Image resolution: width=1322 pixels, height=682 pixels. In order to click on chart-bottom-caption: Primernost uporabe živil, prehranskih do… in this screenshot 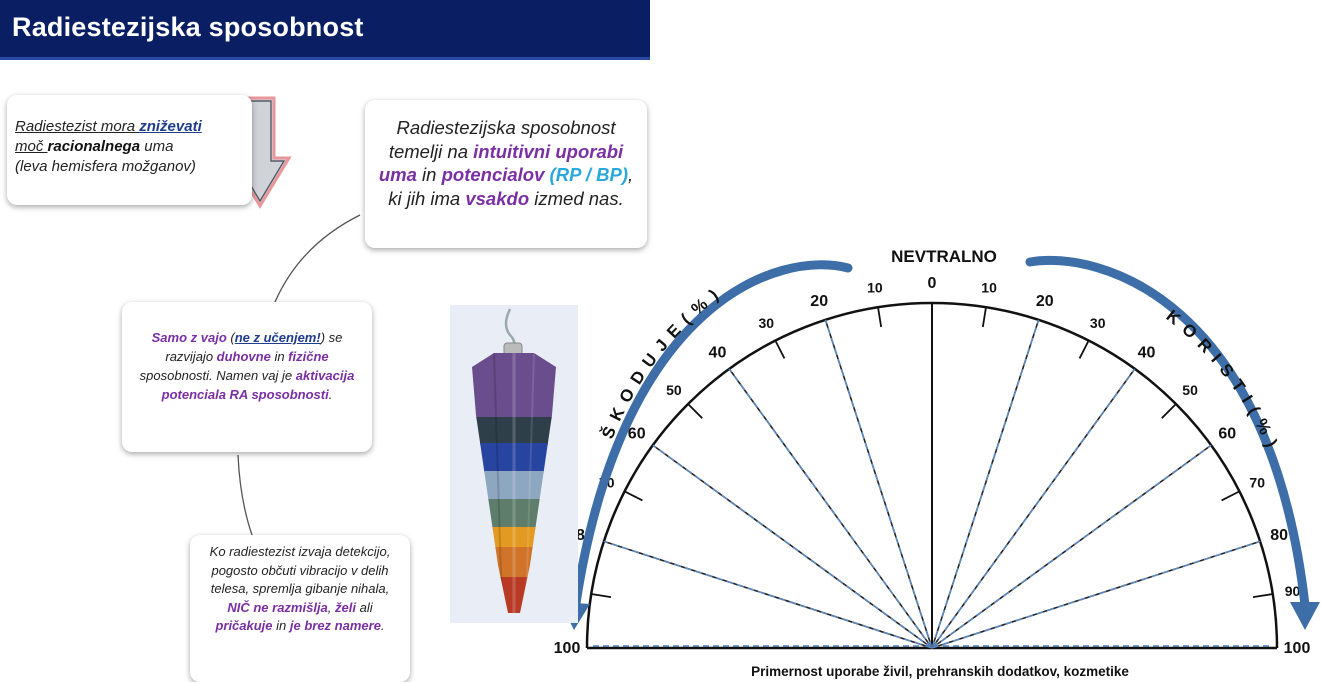, I will do `click(940, 671)`.